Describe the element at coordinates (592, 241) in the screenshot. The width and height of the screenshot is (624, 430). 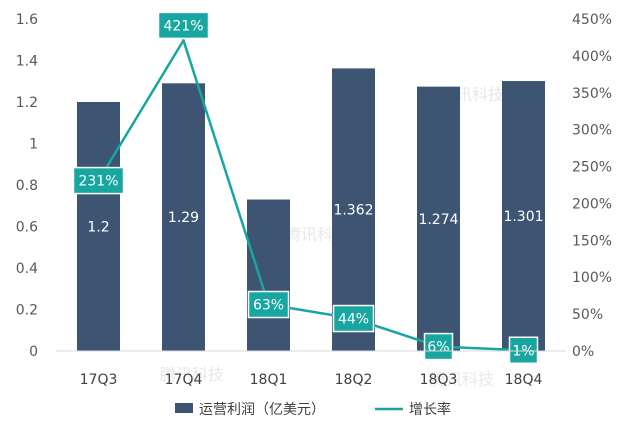
I see `y-right-tick-label: 150%` at that location.